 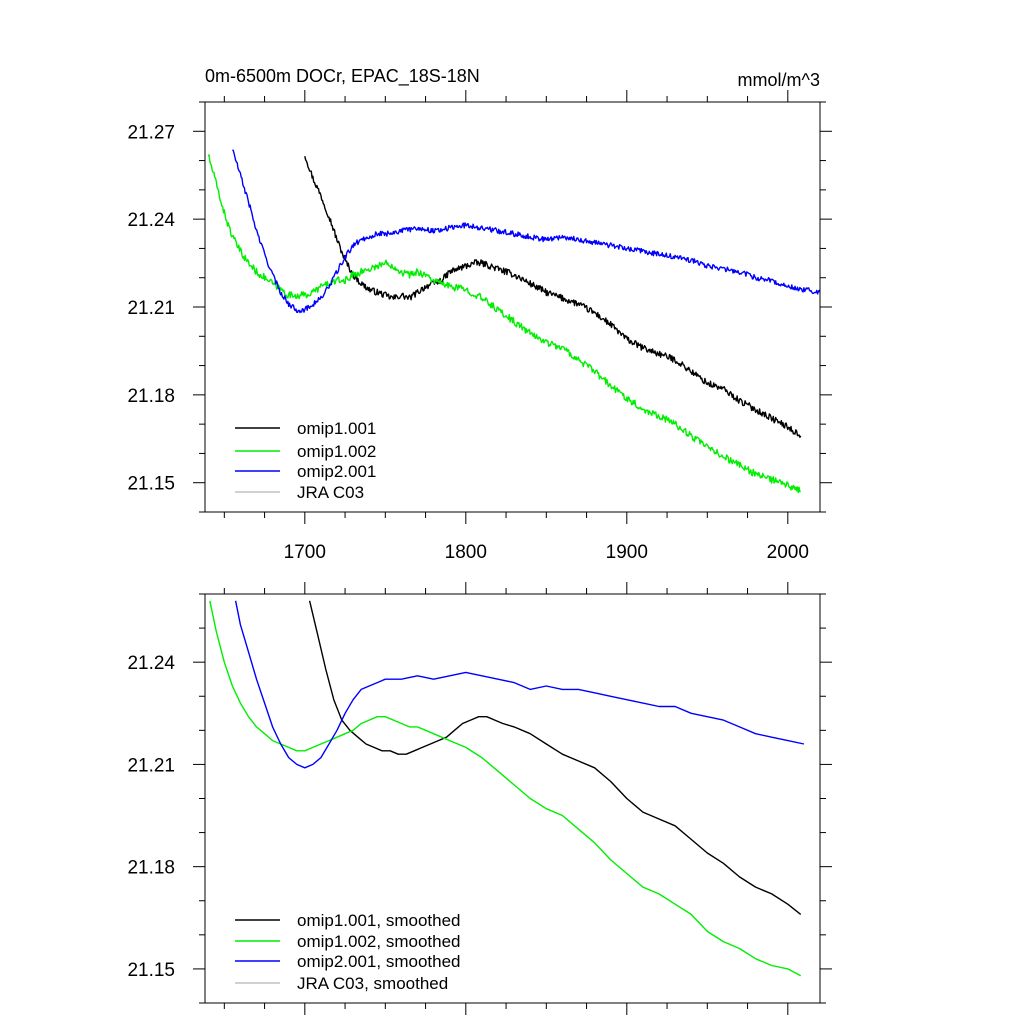 What do you see at coordinates (336, 428) in the screenshot?
I see `legend-label: omip1.001` at bounding box center [336, 428].